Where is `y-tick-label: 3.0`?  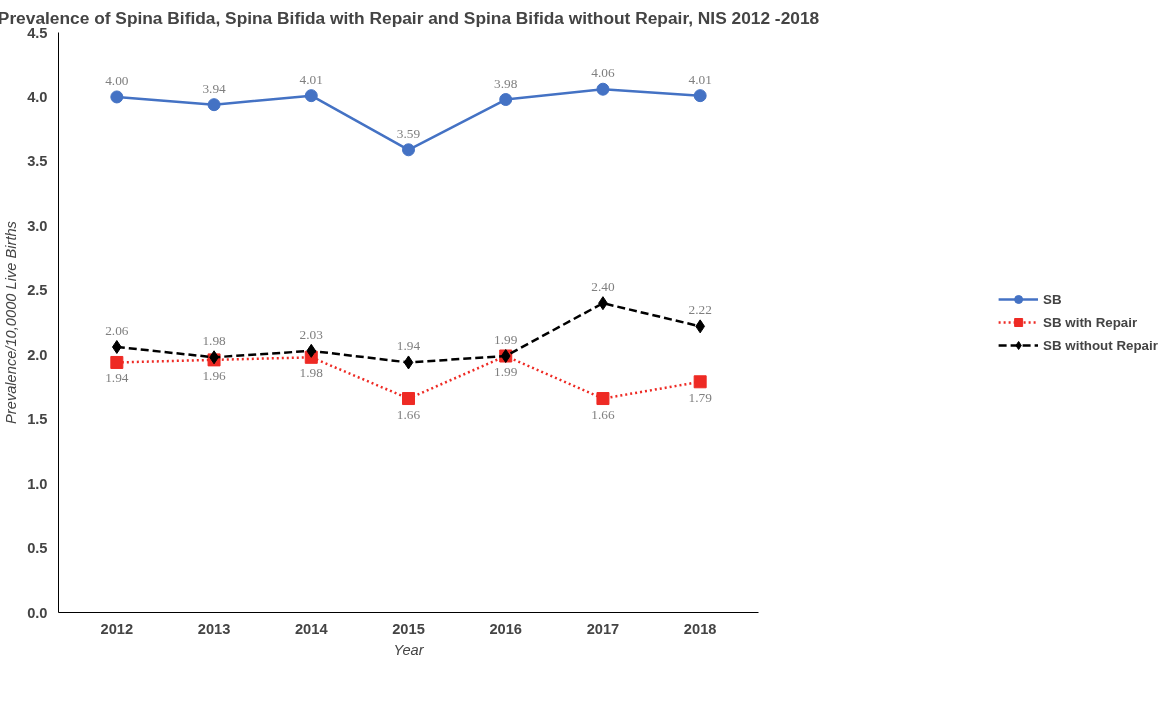 y-tick-label: 3.0 is located at coordinates (37, 225).